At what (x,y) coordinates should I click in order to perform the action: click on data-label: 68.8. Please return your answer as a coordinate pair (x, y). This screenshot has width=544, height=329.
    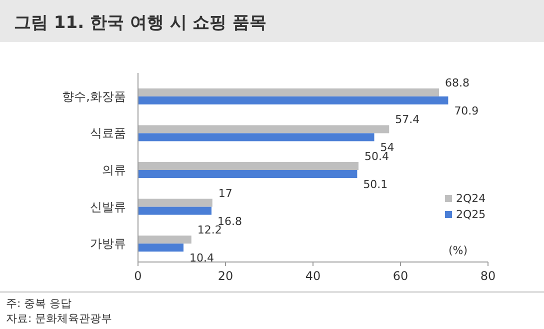
    Looking at the image, I should click on (457, 83).